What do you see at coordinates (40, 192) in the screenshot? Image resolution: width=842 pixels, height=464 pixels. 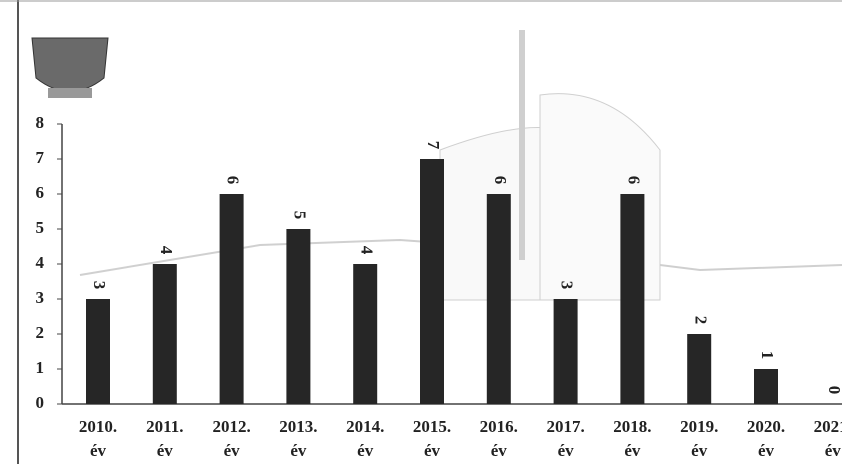 I see `y-tick-label: 6` at bounding box center [40, 192].